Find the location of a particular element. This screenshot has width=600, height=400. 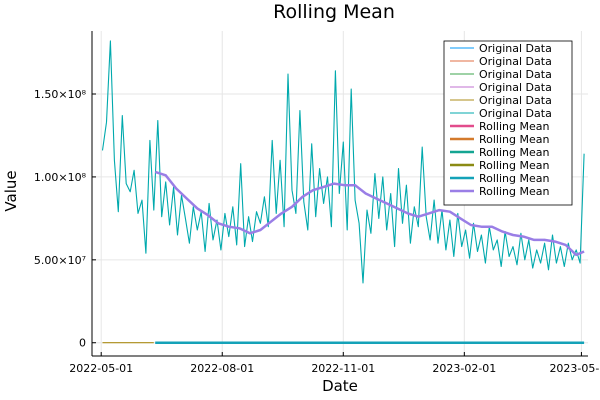

chart-title: Rolling Mean is located at coordinates (334, 12).